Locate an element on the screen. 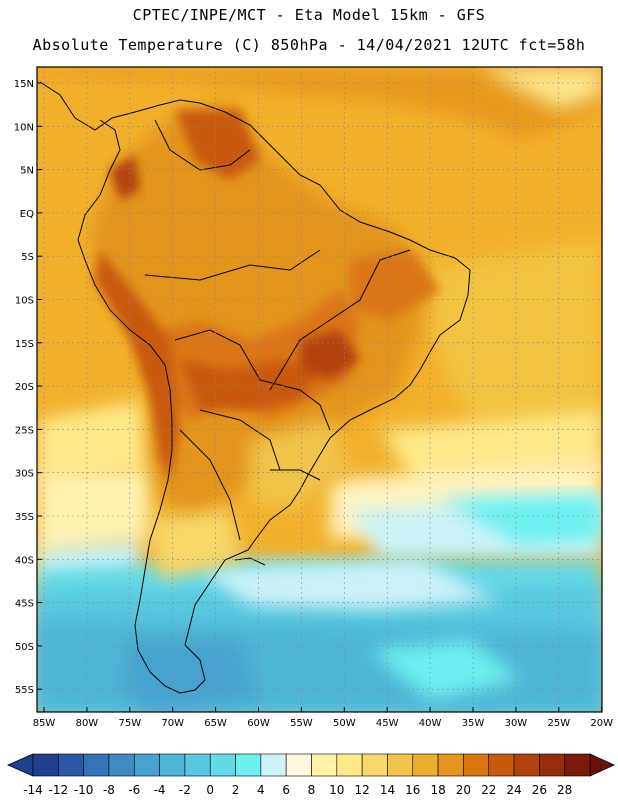  colorbar-label: -8 is located at coordinates (109, 790).